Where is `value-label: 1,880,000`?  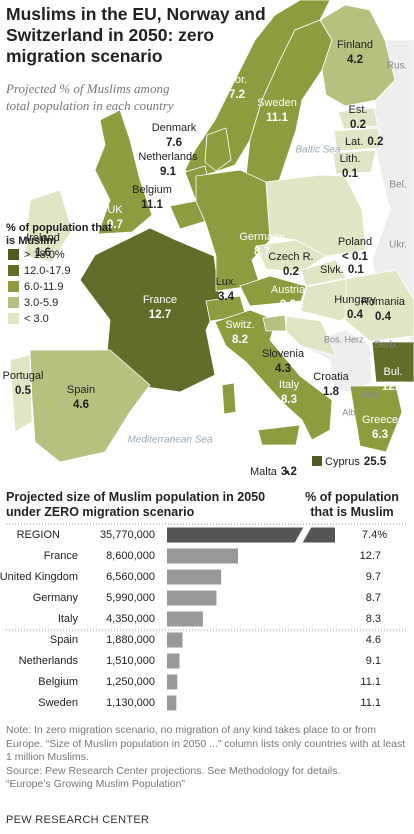
value-label: 1,880,000 is located at coordinates (130, 640).